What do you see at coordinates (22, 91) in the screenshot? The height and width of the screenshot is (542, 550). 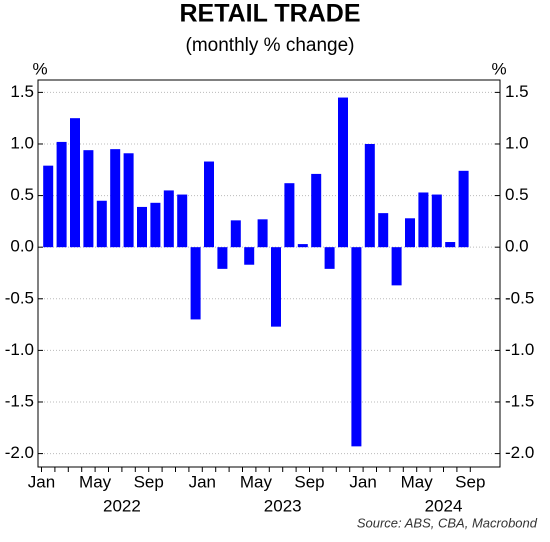 I see `y-tick-label: 1.5` at bounding box center [22, 91].